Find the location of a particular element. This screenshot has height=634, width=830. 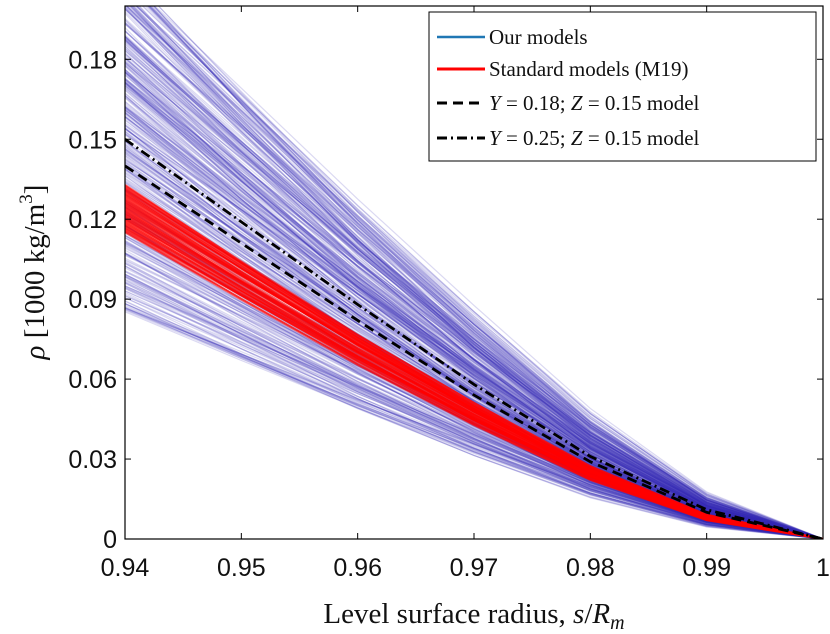

y-axis-label: ρ [1000 kg/m3] is located at coordinates (33, 273).